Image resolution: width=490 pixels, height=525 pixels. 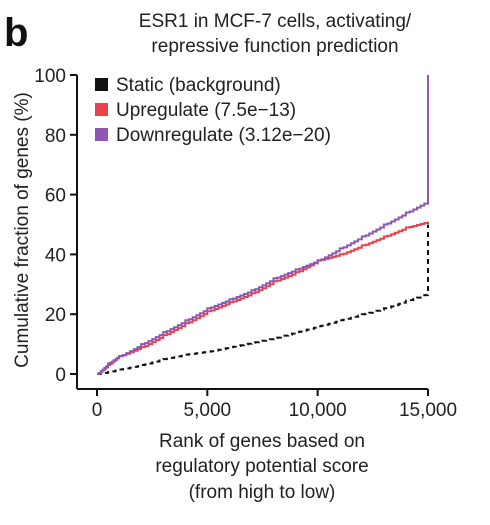 I want to click on y-tick-label: 80, so click(x=55, y=136).